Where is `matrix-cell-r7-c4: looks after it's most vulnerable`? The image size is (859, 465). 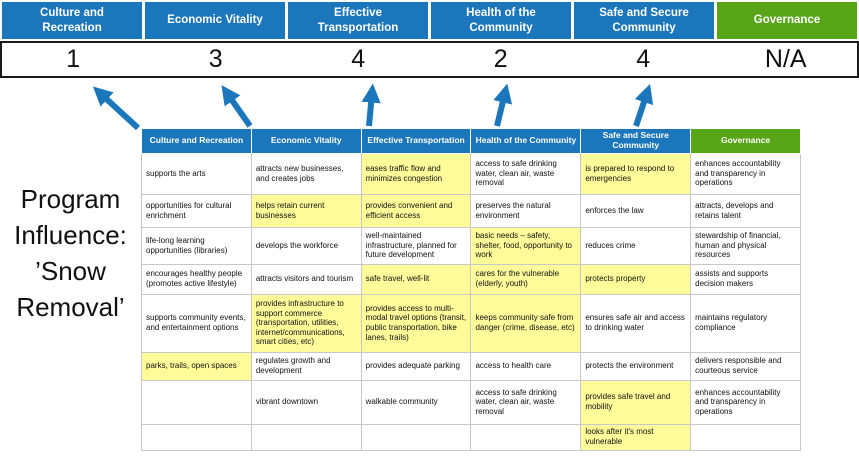 matrix-cell-r7-c4: looks after it's most vulnerable is located at coordinates (636, 437).